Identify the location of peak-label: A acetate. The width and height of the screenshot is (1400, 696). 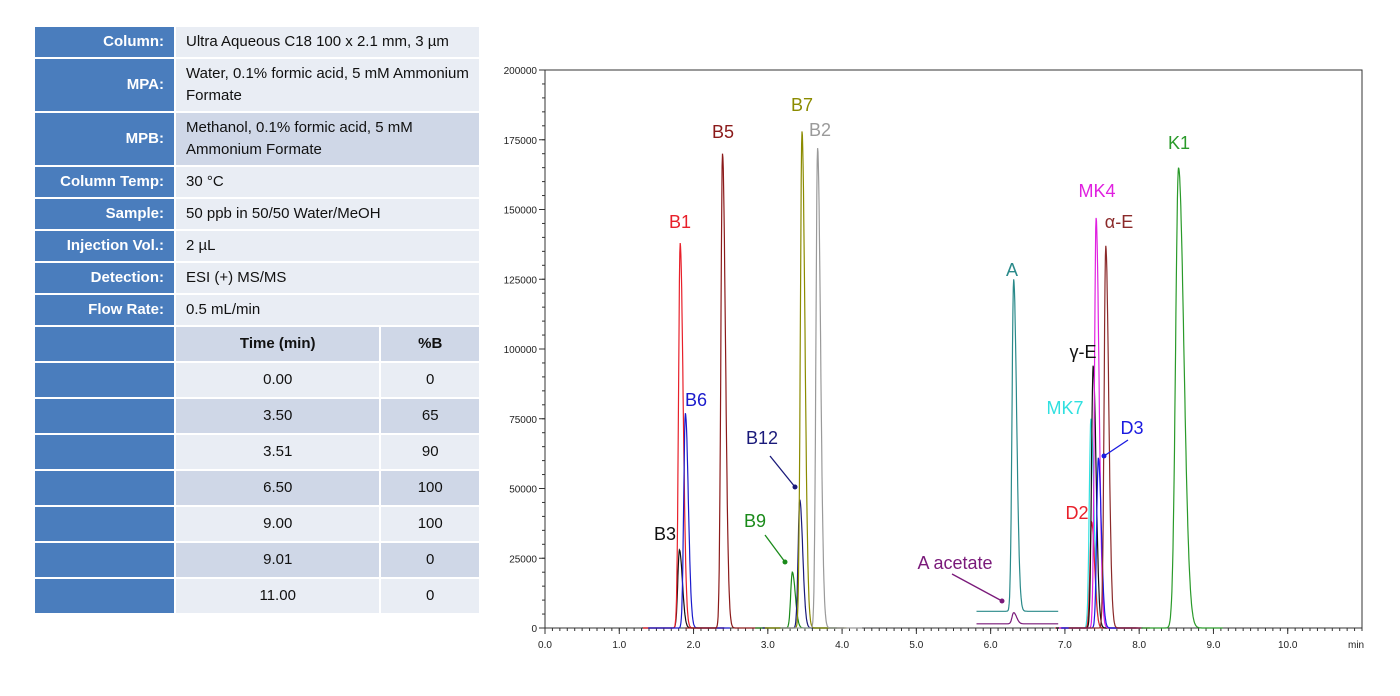
(954, 563).